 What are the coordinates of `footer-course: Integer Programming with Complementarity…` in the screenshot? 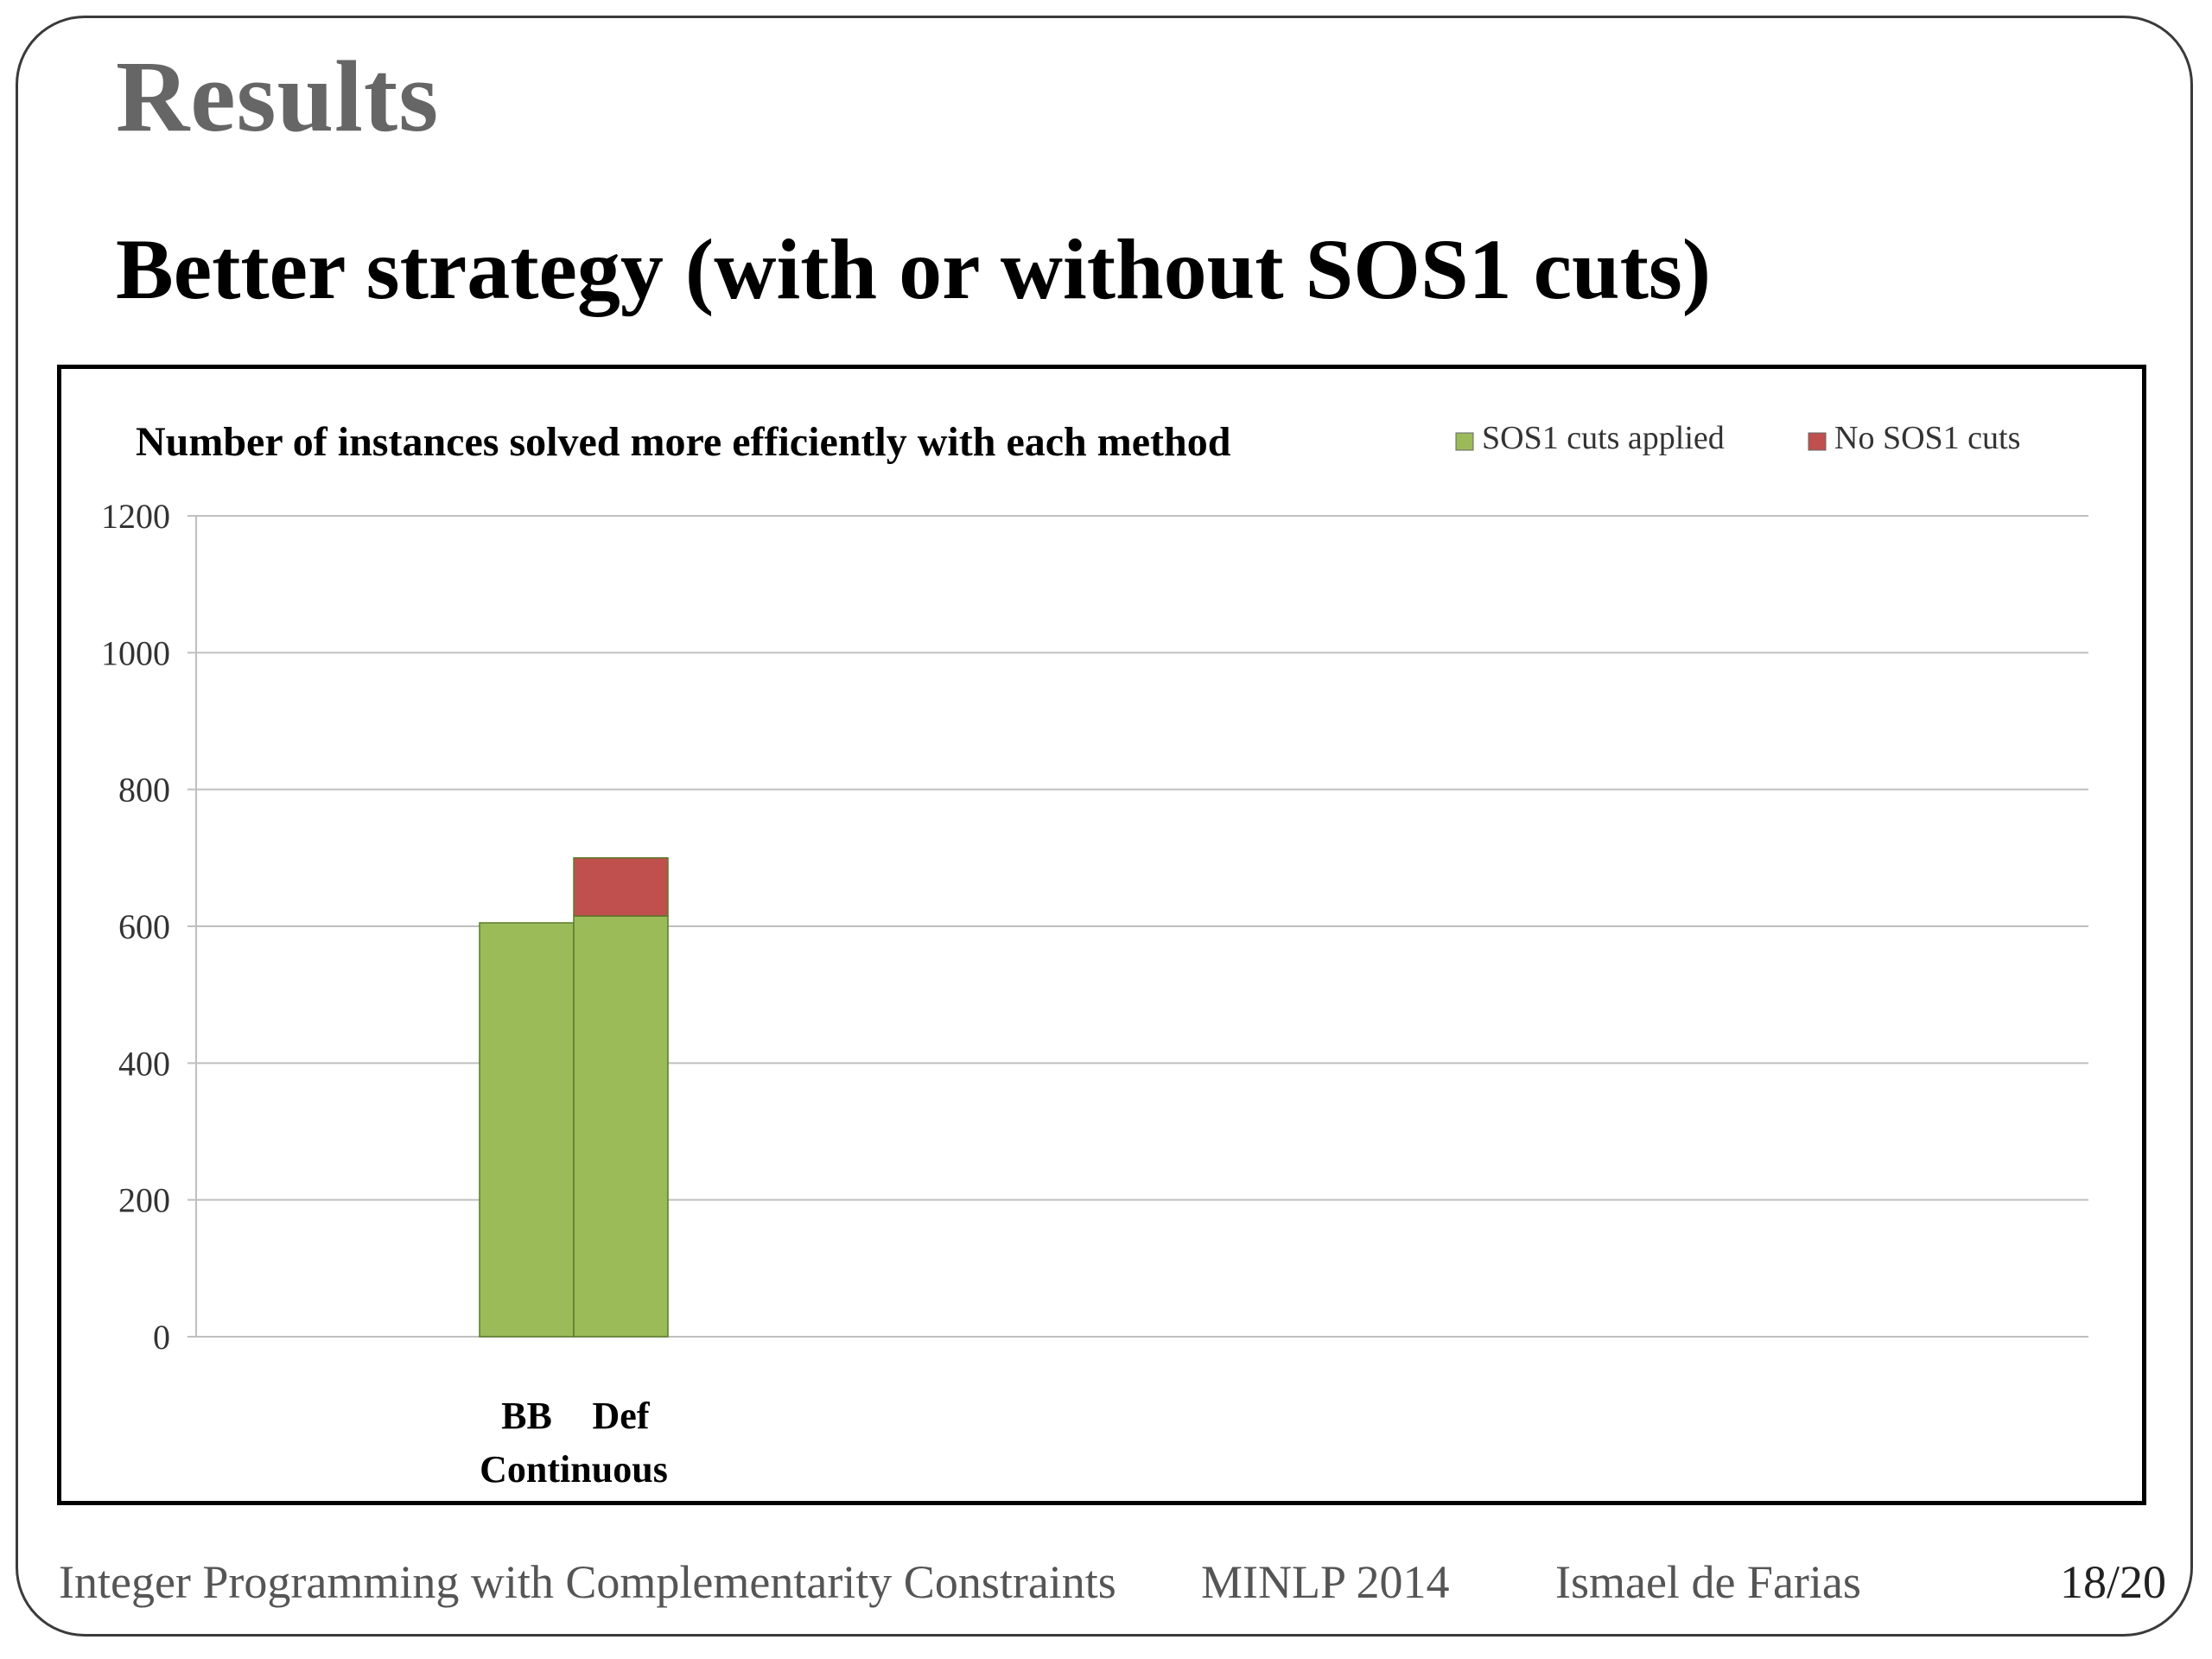 It's located at (587, 1582).